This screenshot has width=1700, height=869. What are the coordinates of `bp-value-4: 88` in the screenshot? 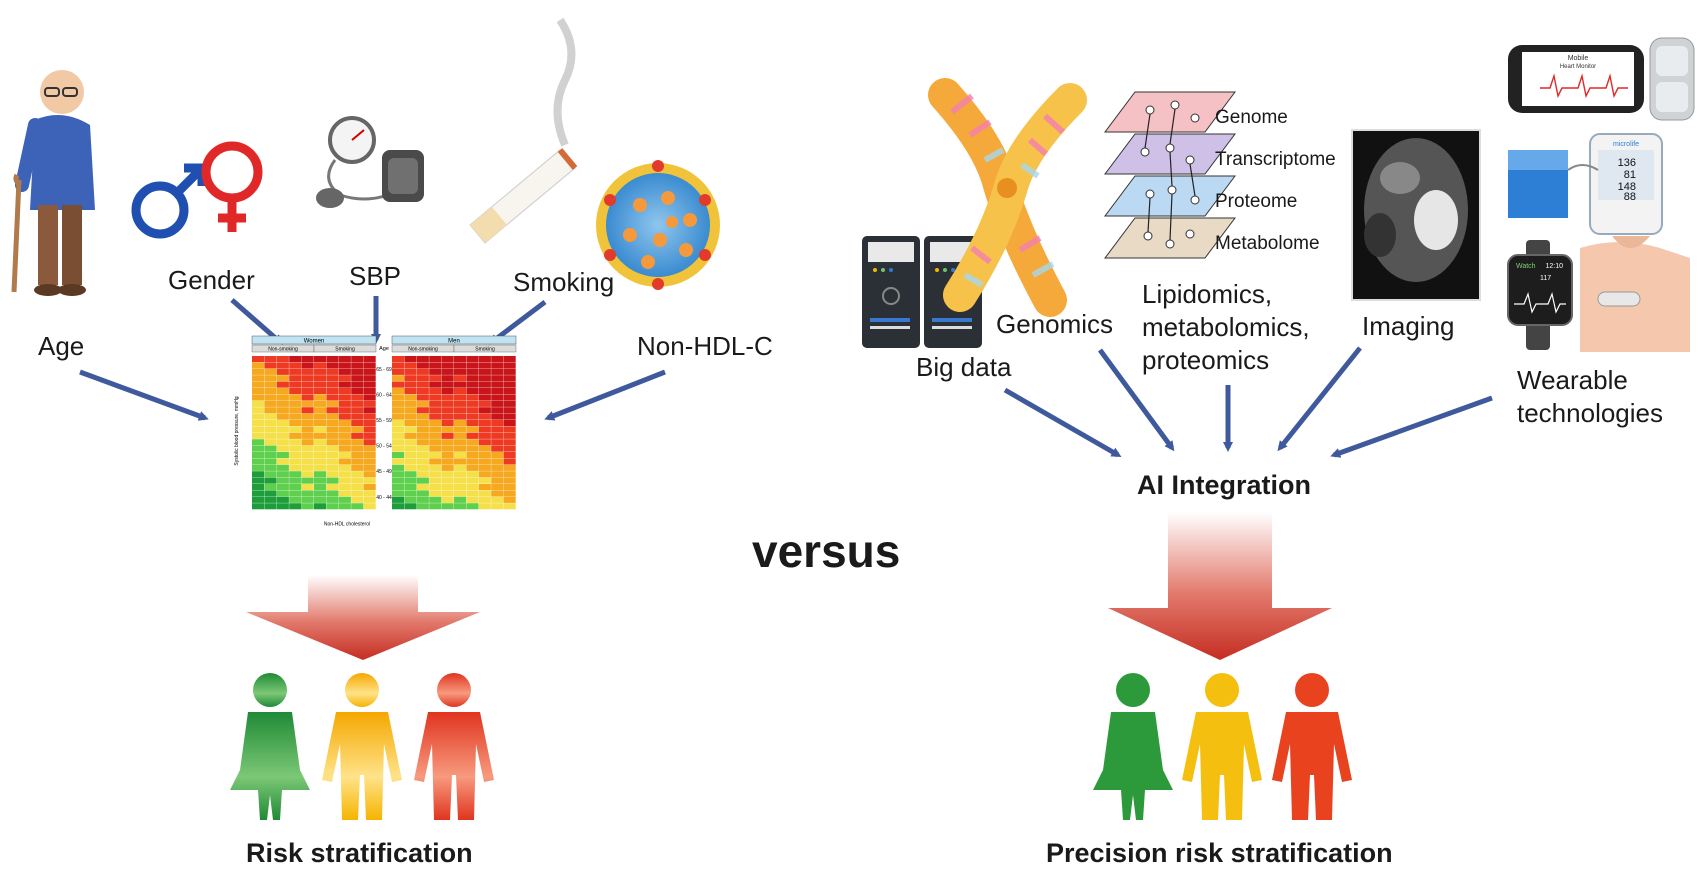 It's located at (1630, 197).